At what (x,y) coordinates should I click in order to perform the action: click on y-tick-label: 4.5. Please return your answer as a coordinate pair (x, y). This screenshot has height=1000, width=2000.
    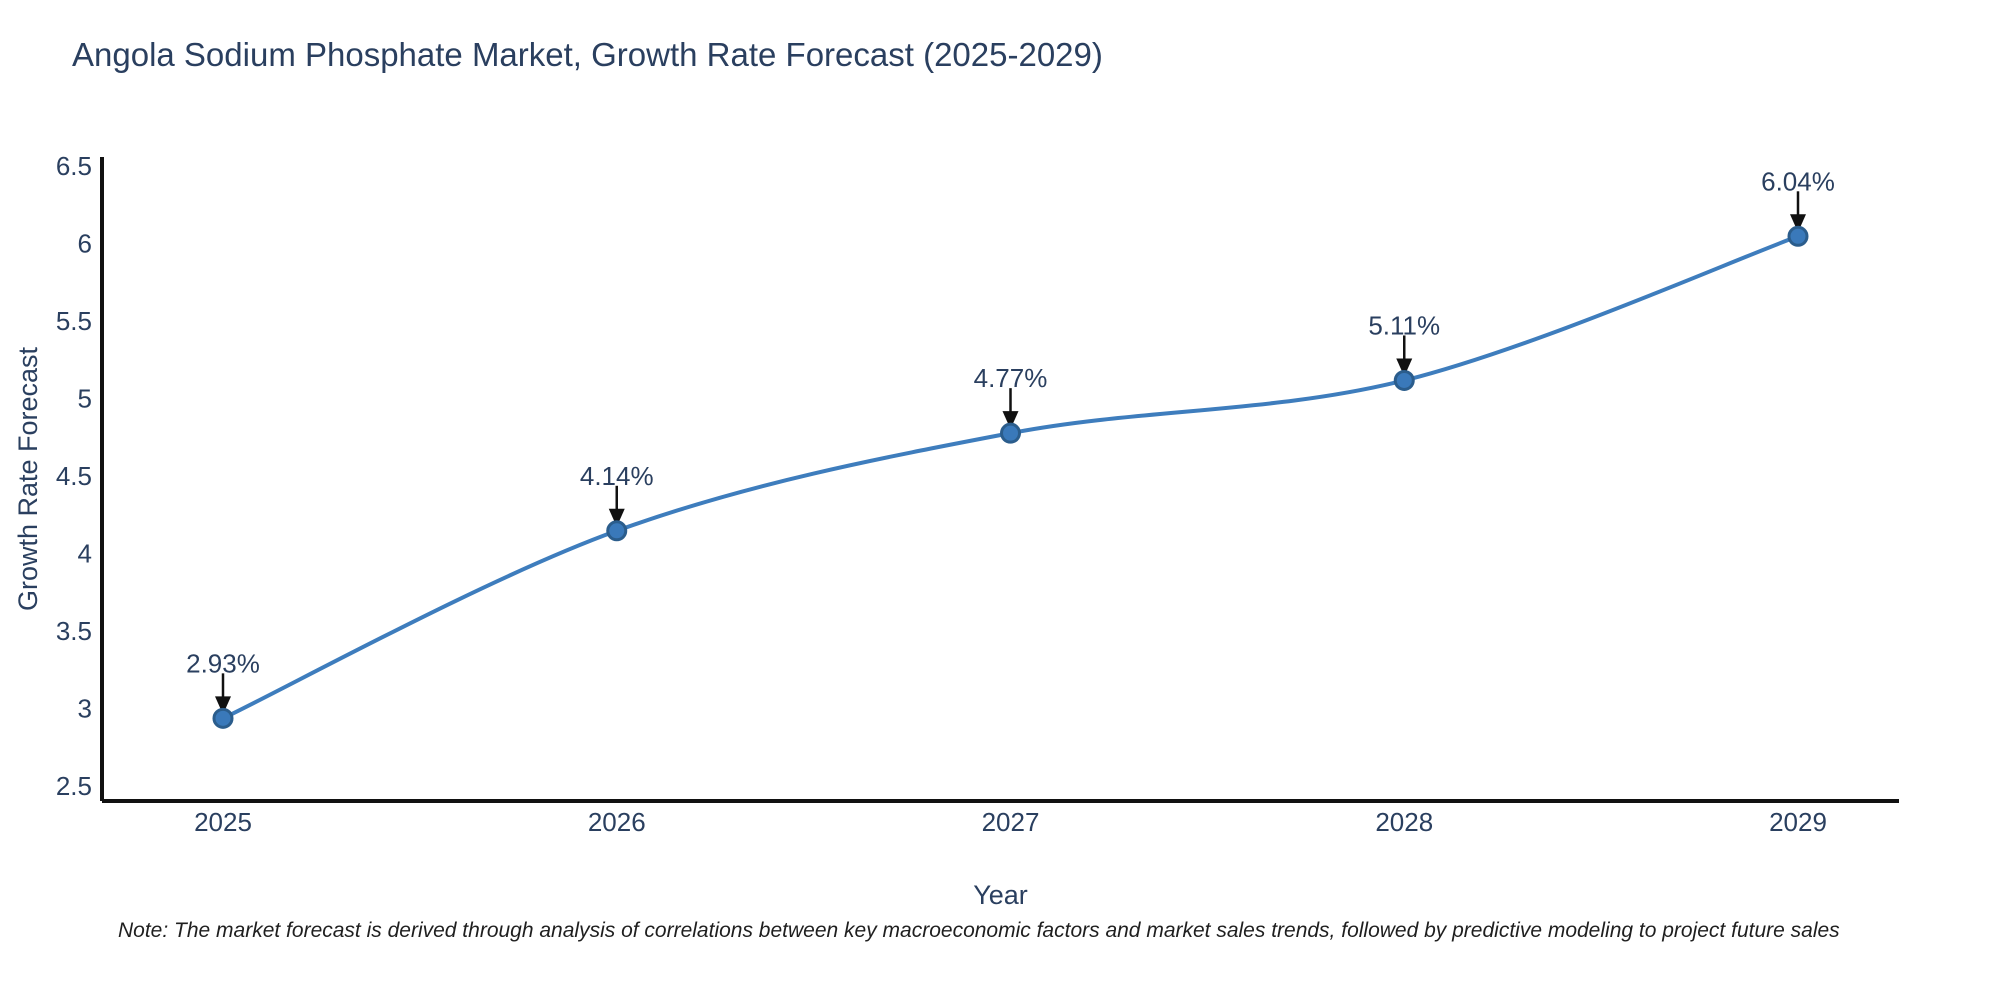
    Looking at the image, I should click on (74, 476).